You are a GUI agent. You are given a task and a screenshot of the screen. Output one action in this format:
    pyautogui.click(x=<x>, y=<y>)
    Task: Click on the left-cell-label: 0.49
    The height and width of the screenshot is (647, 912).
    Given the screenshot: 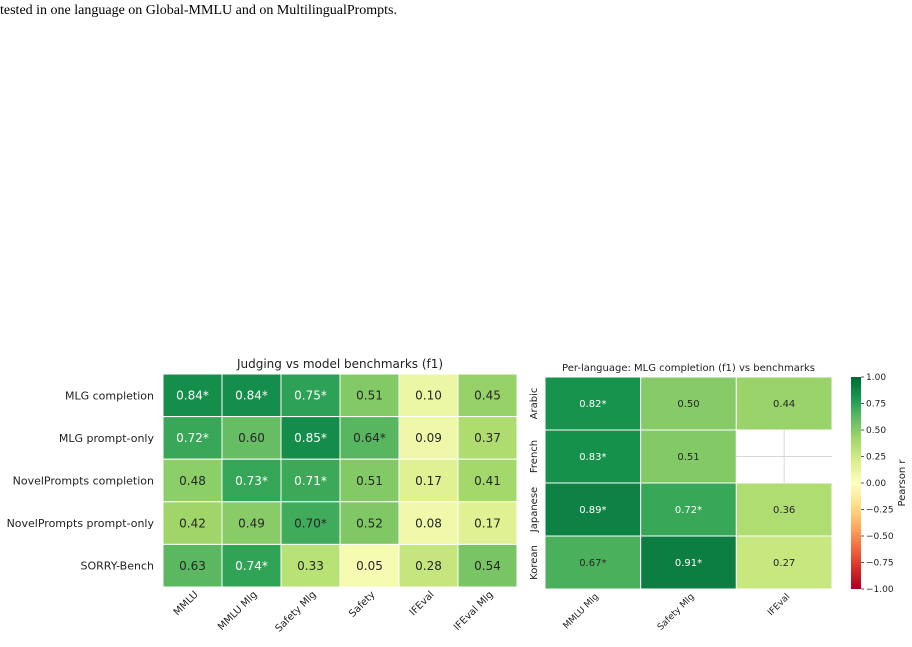 What is the action you would take?
    pyautogui.click(x=251, y=523)
    